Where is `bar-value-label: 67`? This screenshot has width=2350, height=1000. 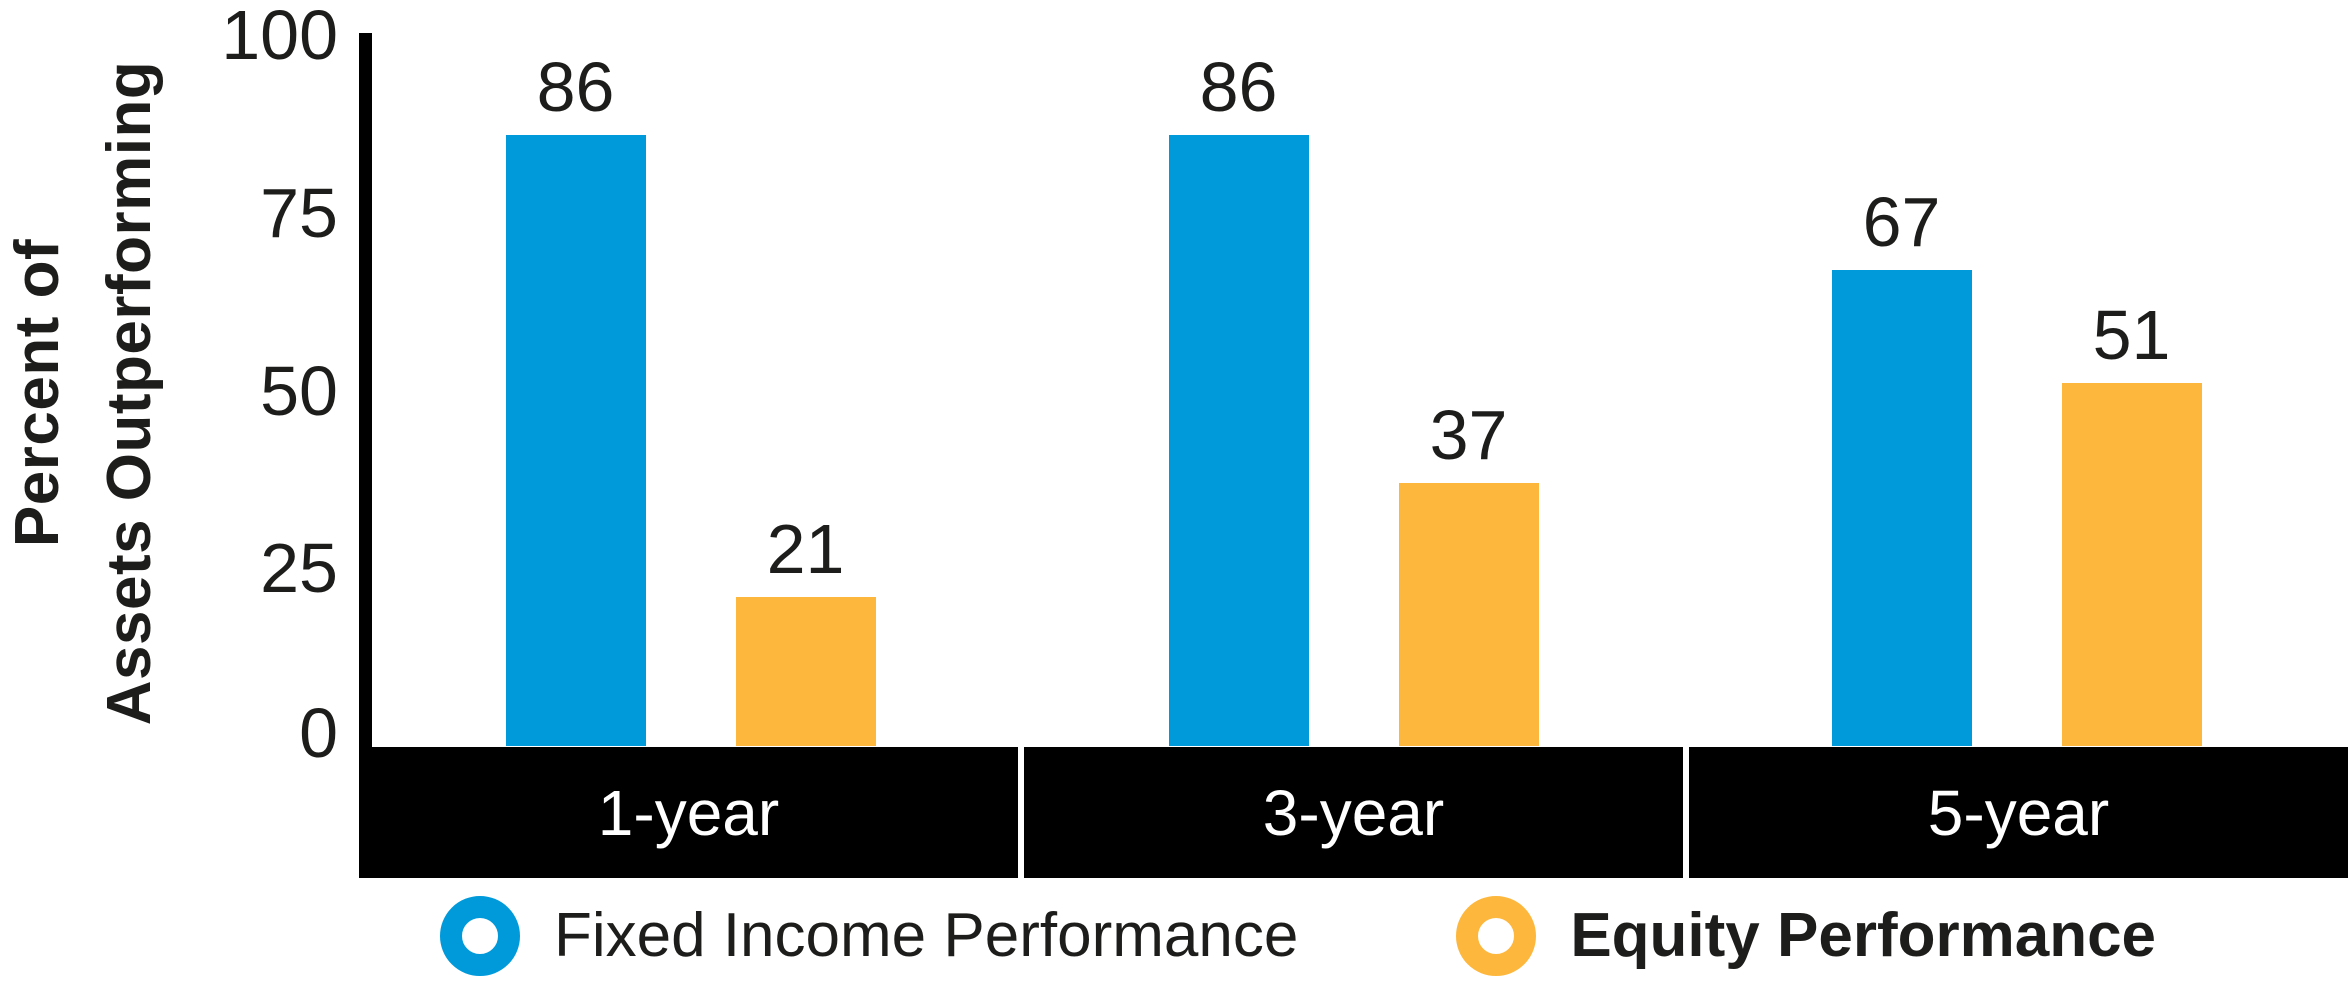
bar-value-label: 67 is located at coordinates (1901, 221).